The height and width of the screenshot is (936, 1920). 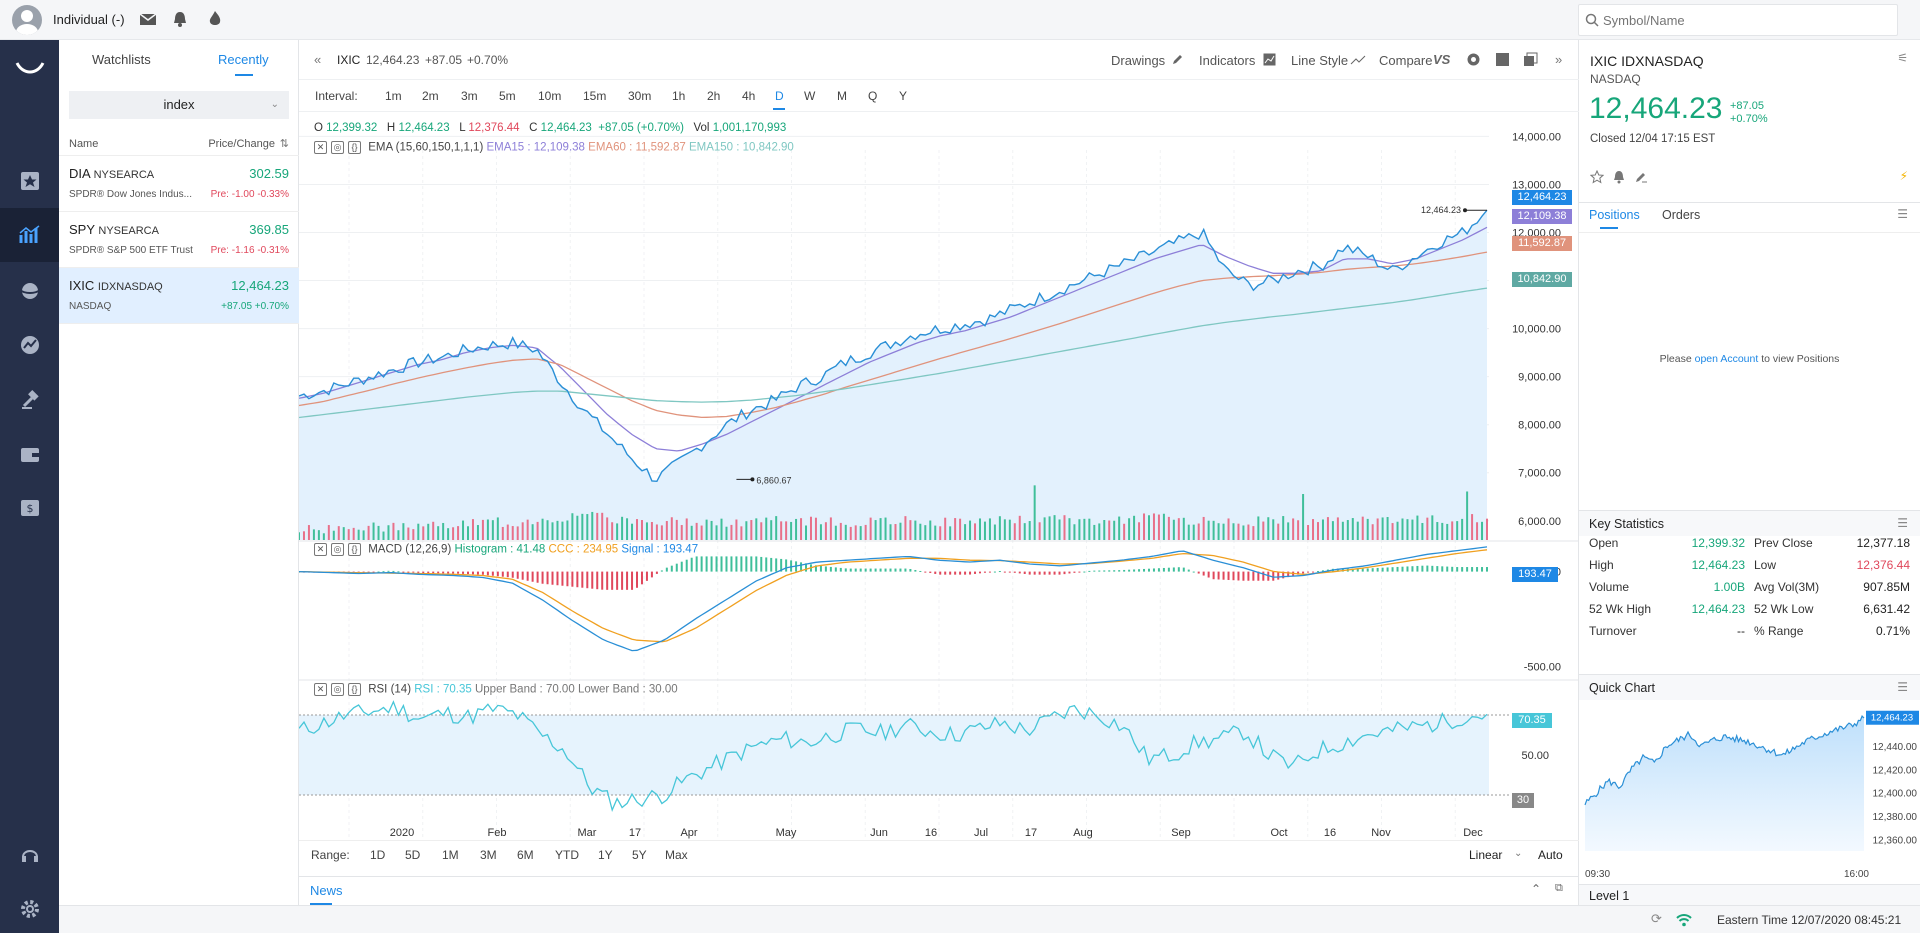 What do you see at coordinates (318, 59) in the screenshot?
I see `collapse-left-icon: «` at bounding box center [318, 59].